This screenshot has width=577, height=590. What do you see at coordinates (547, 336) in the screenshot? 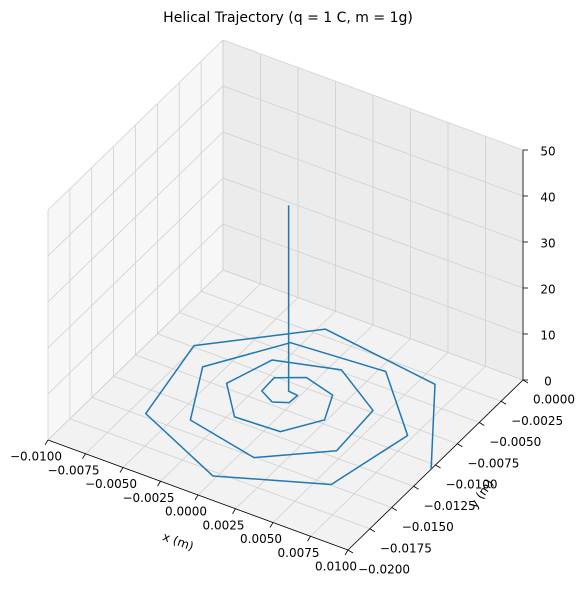
I see `z-tick-label: 10` at bounding box center [547, 336].